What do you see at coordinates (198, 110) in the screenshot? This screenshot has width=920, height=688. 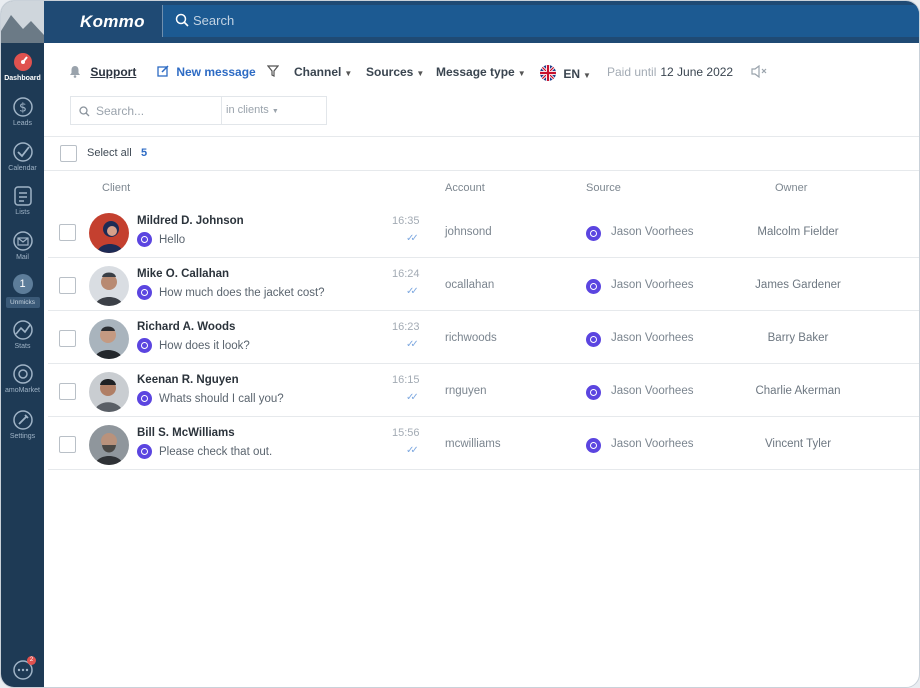 I see `client-search-box: Search... in clients ▼` at bounding box center [198, 110].